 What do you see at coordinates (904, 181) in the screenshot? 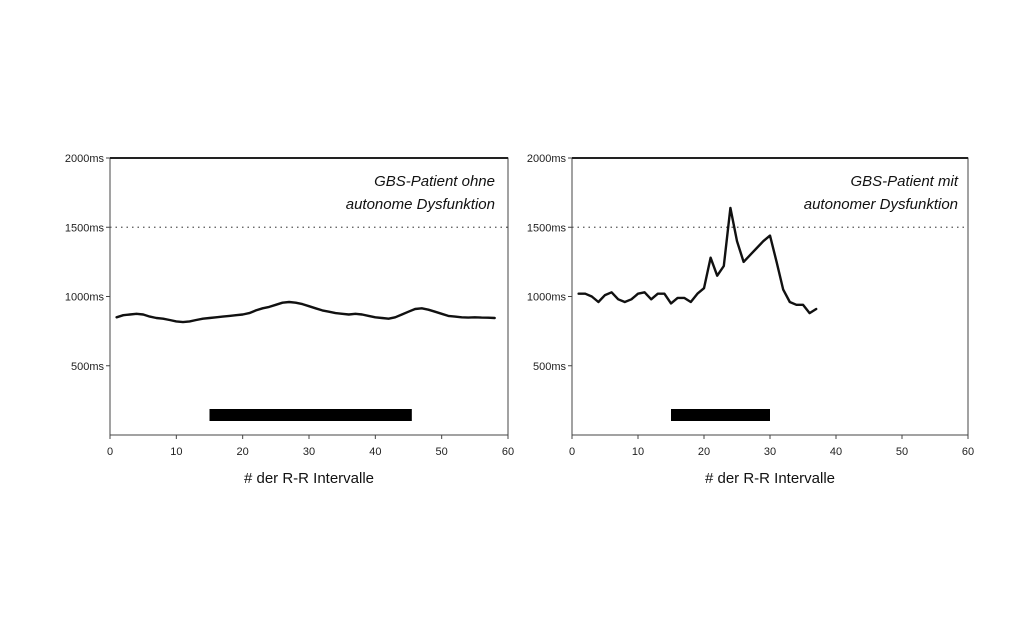
I see `panel-annotation-line: GBS-Patient mit` at bounding box center [904, 181].